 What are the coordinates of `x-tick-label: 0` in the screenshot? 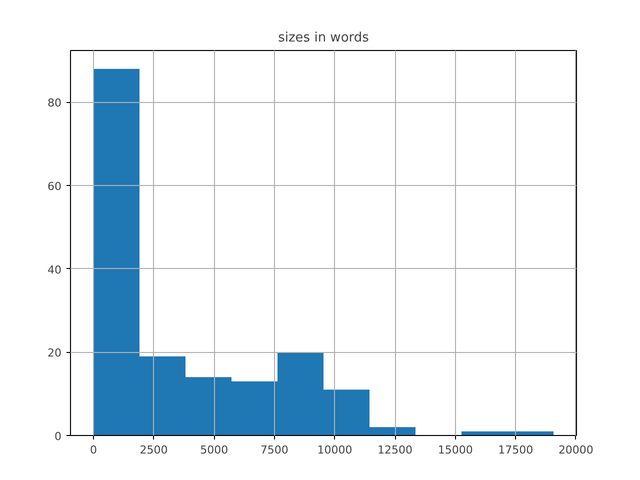 It's located at (93, 450).